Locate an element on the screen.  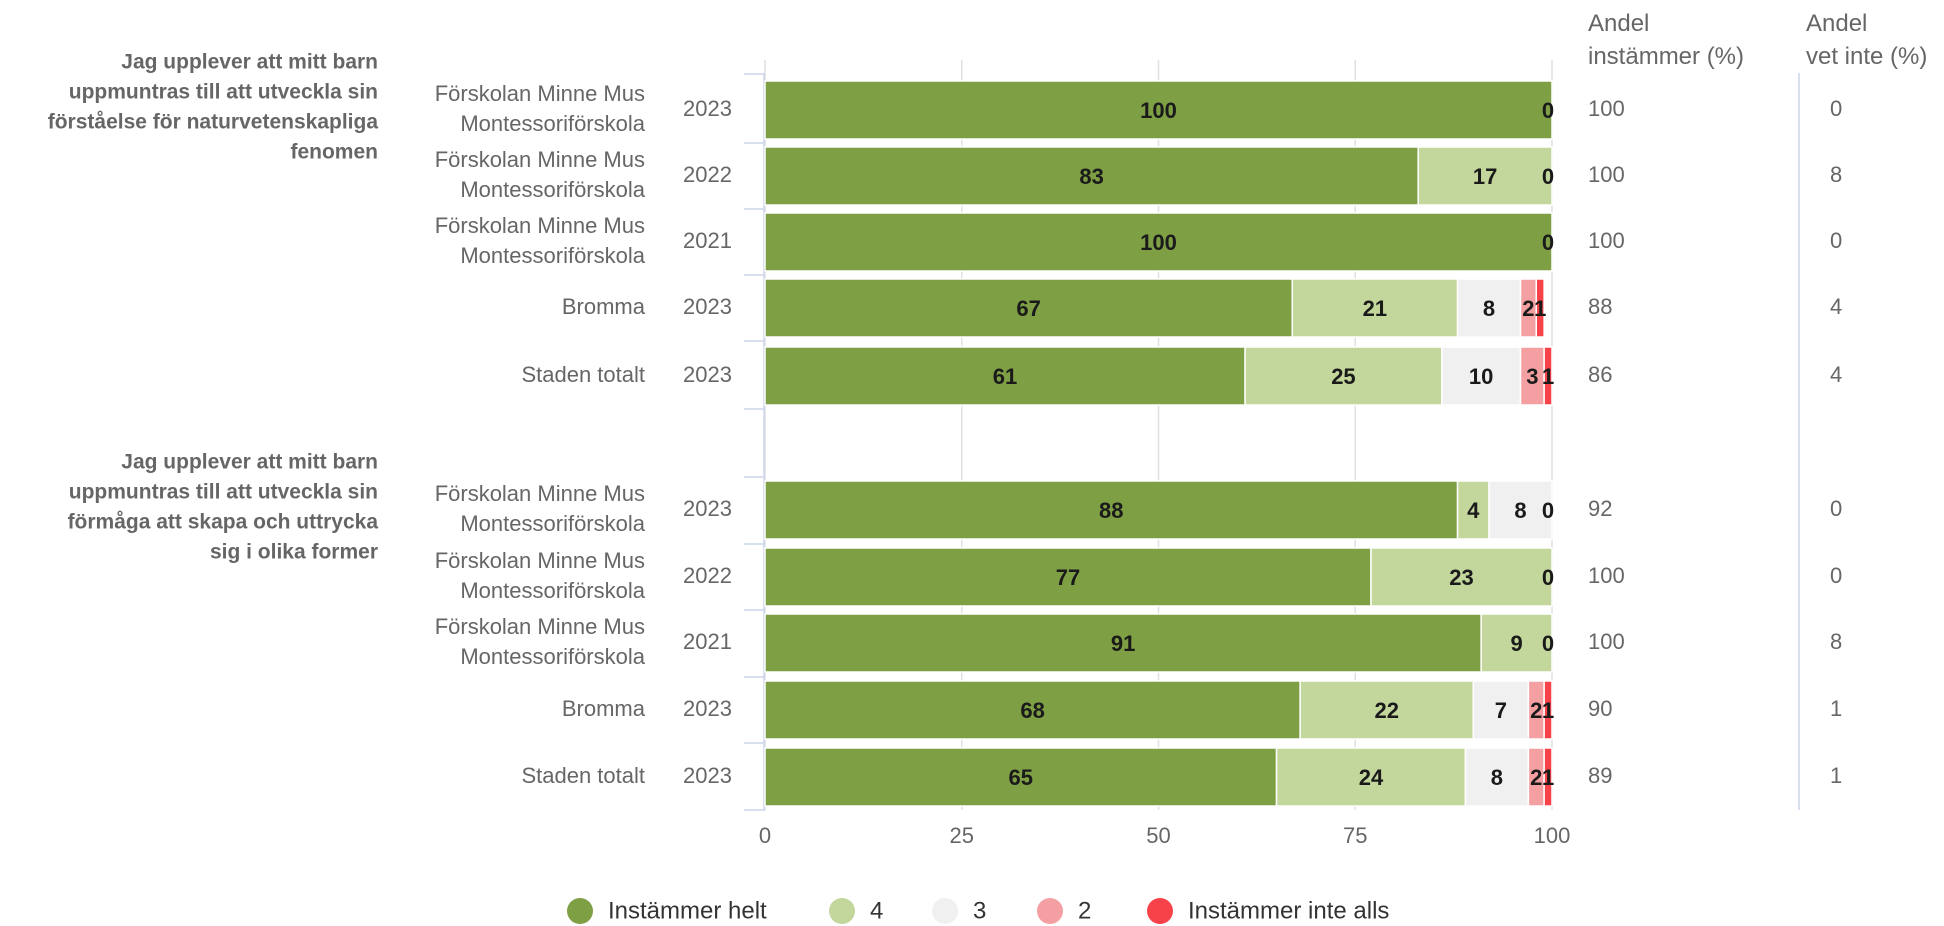
data-label-g1-r3-s5: 0 is located at coordinates (1548, 242).